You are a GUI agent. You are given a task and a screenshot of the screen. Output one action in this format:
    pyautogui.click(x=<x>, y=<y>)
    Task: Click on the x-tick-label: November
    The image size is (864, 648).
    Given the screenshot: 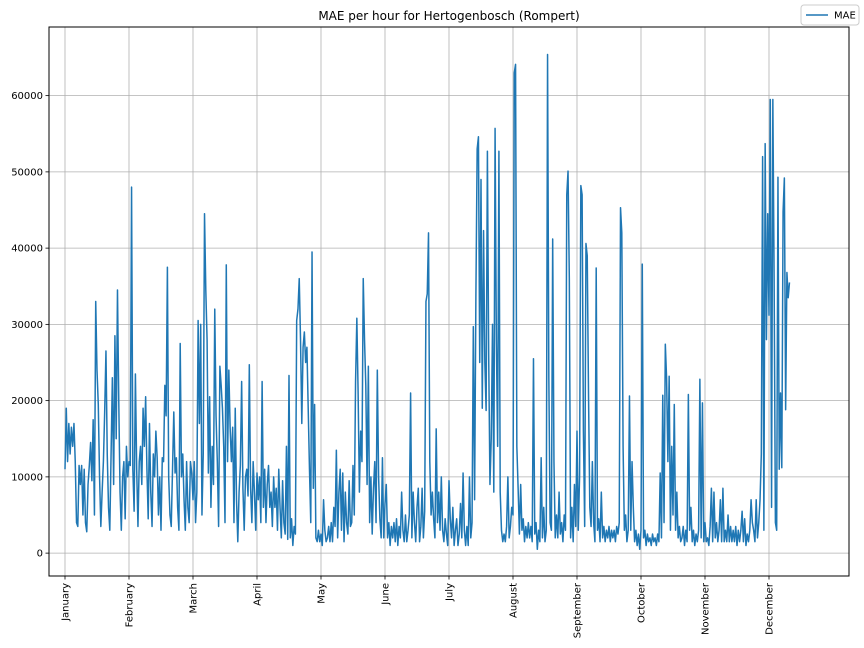 What is the action you would take?
    pyautogui.click(x=706, y=608)
    